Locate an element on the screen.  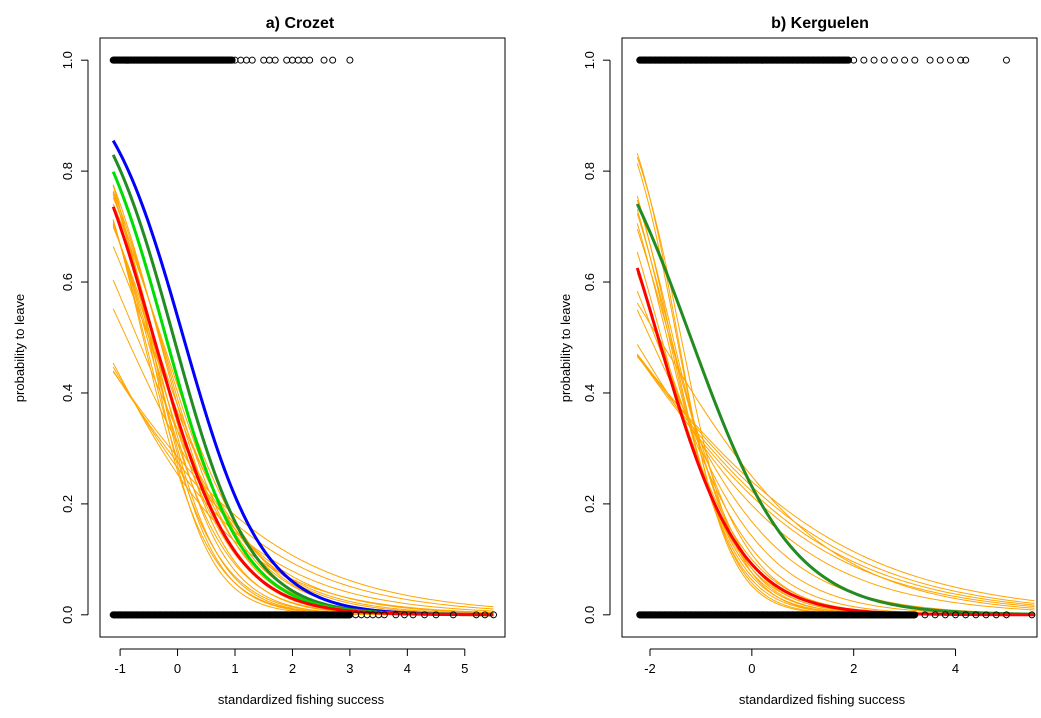
x-tick-label: 5 is located at coordinates (464, 668).